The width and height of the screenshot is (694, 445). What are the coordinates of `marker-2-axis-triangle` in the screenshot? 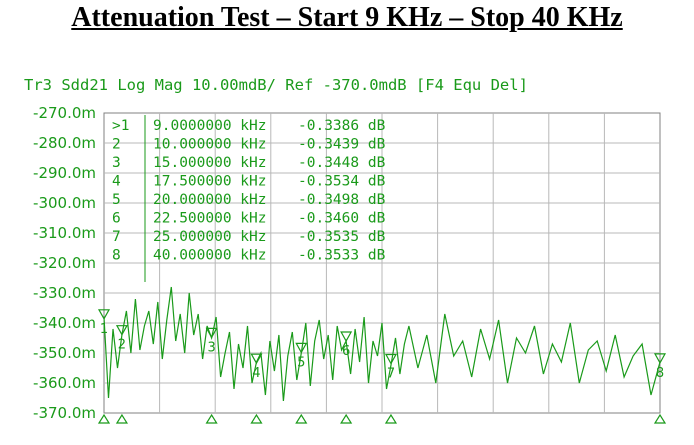 It's located at (122, 418).